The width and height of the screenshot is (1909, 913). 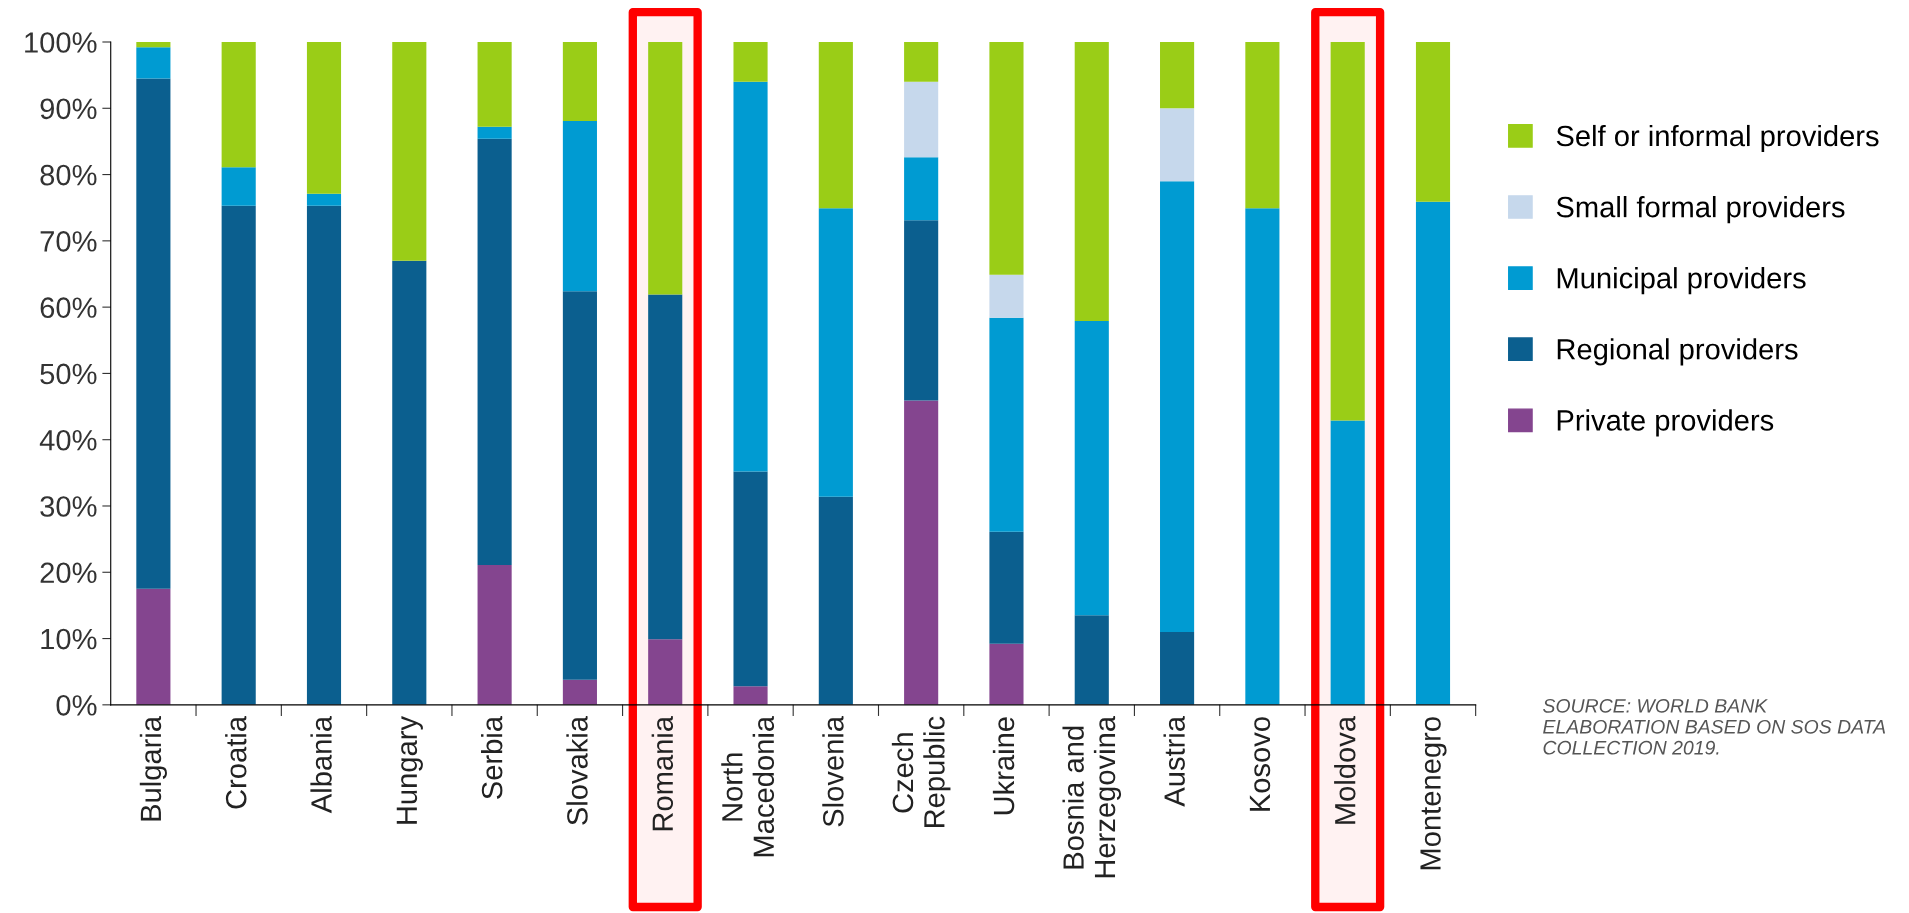 What do you see at coordinates (577, 770) in the screenshot?
I see `x-tick-label: Slovakia` at bounding box center [577, 770].